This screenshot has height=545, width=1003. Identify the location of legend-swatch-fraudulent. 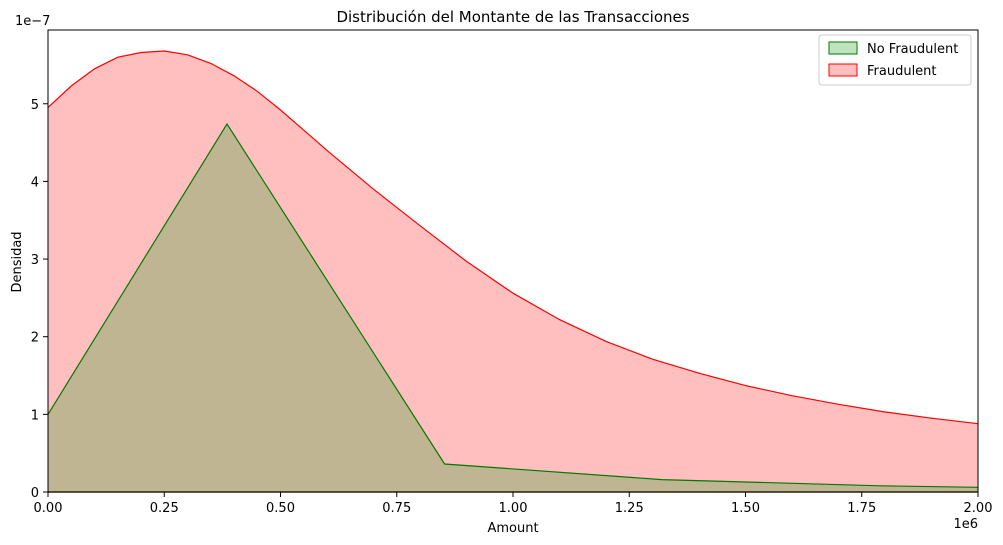
(843, 70).